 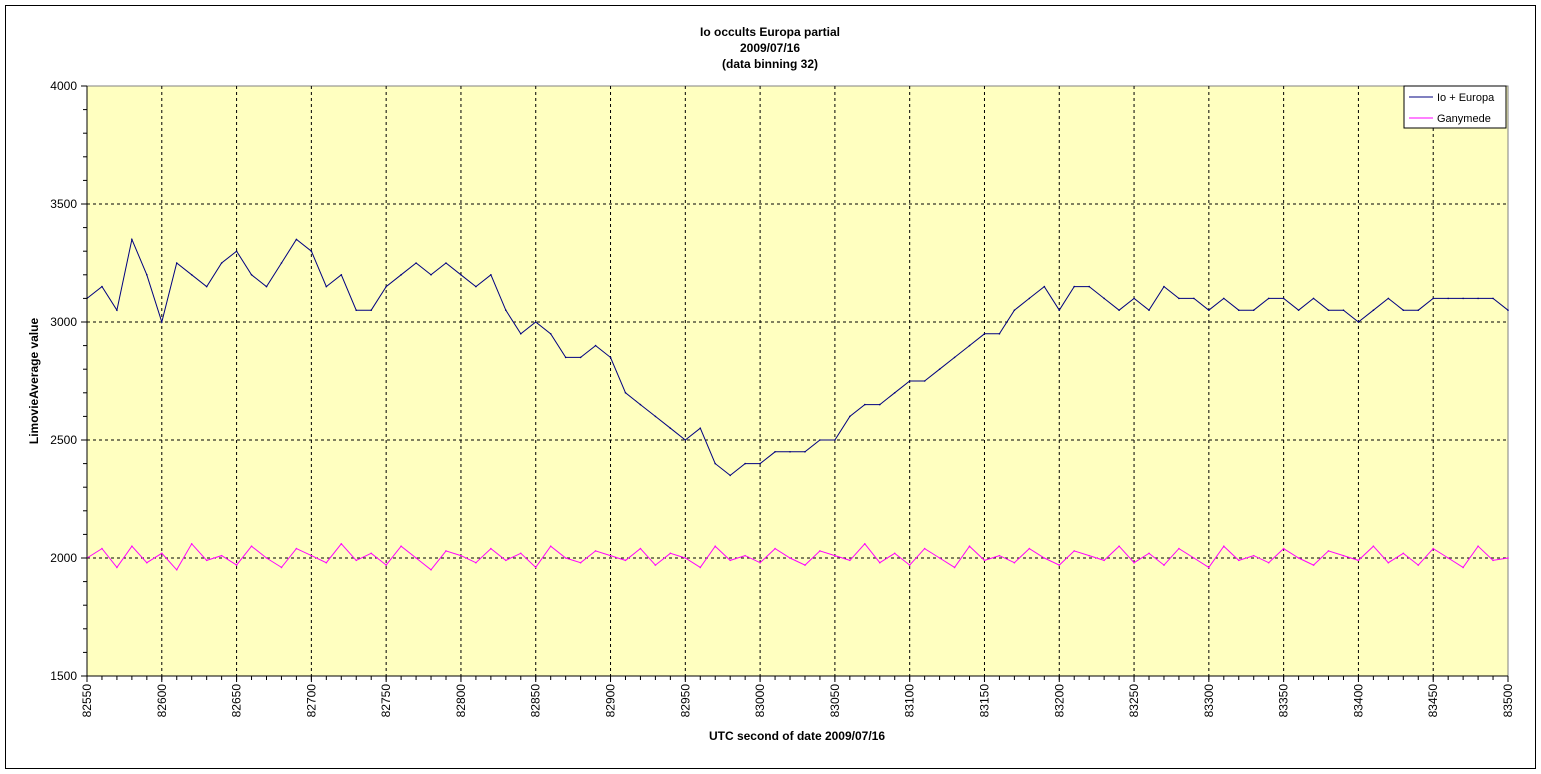 What do you see at coordinates (63, 322) in the screenshot?
I see `y-tick-label: 3000` at bounding box center [63, 322].